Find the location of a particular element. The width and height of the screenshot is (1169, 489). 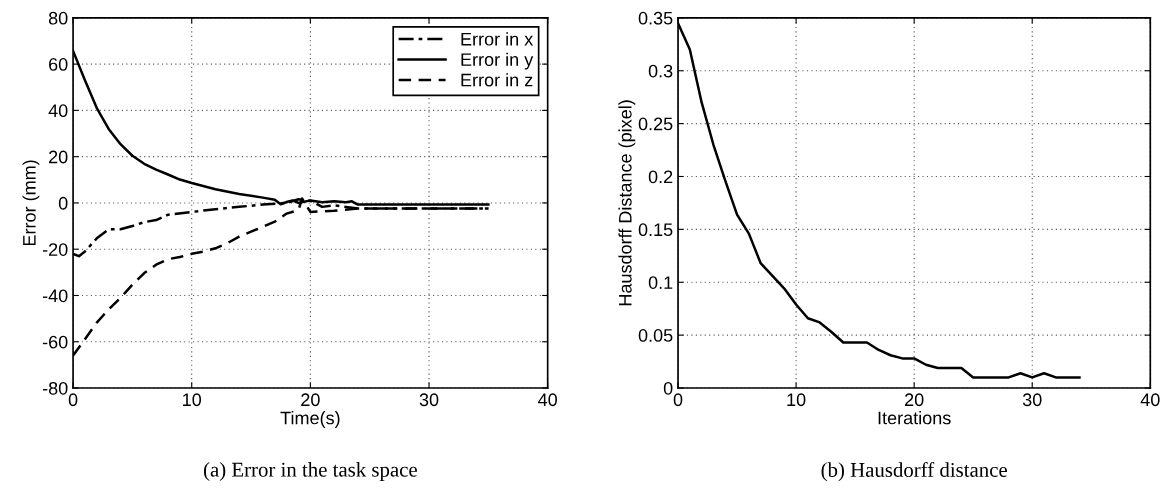

x-axis-title: Time(s) is located at coordinates (310, 419).